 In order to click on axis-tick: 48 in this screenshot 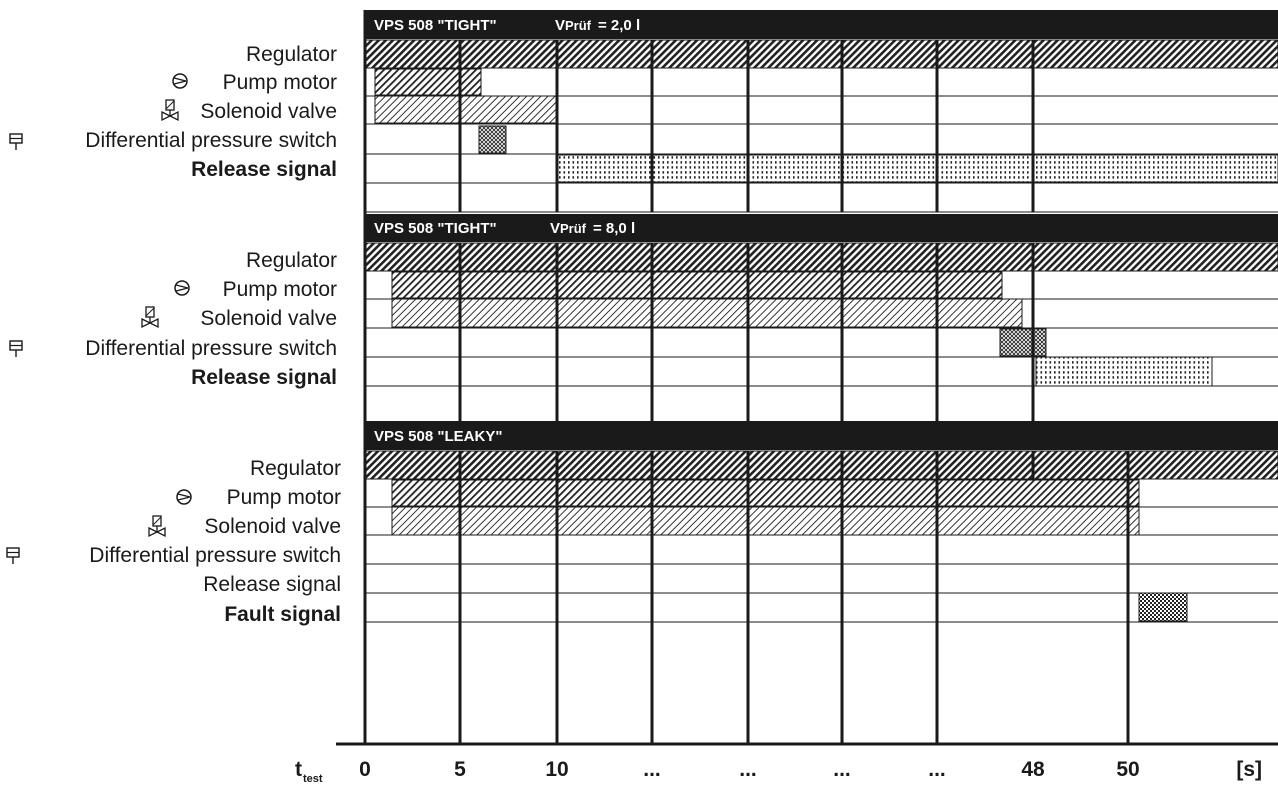, I will do `click(1033, 769)`.